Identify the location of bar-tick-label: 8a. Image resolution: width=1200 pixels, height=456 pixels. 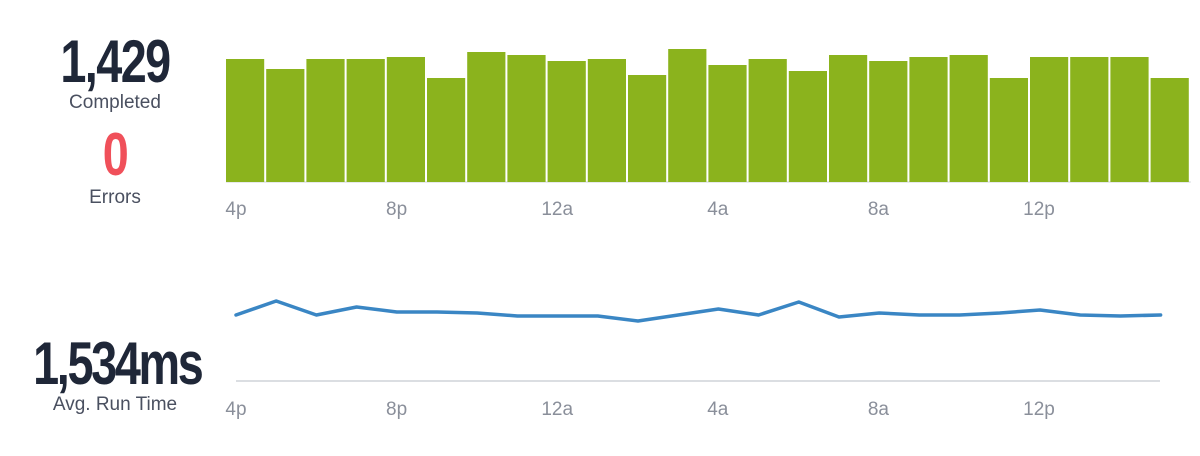
(879, 209).